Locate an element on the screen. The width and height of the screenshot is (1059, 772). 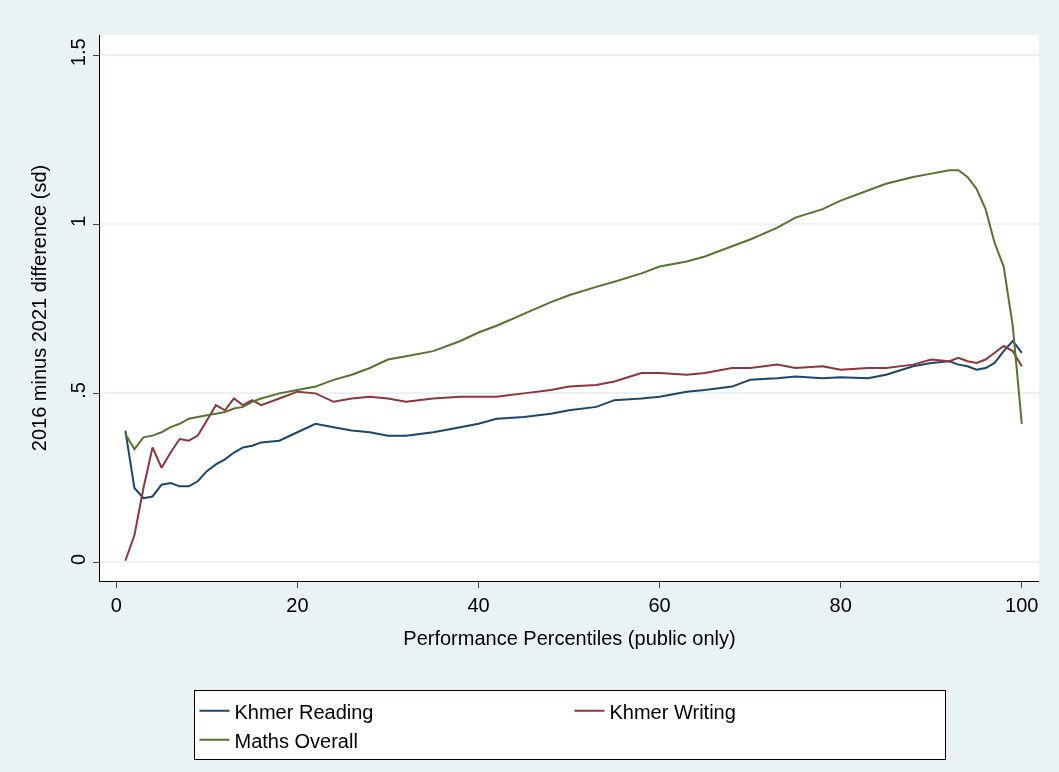
x-tick-label: 60 is located at coordinates (659, 605).